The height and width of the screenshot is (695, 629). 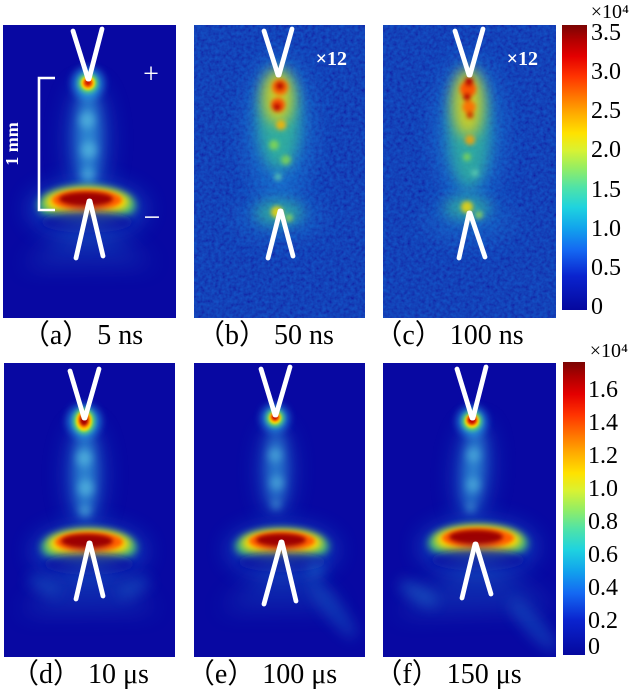 I want to click on colorbar-tick-label: 2.0, so click(x=606, y=150).